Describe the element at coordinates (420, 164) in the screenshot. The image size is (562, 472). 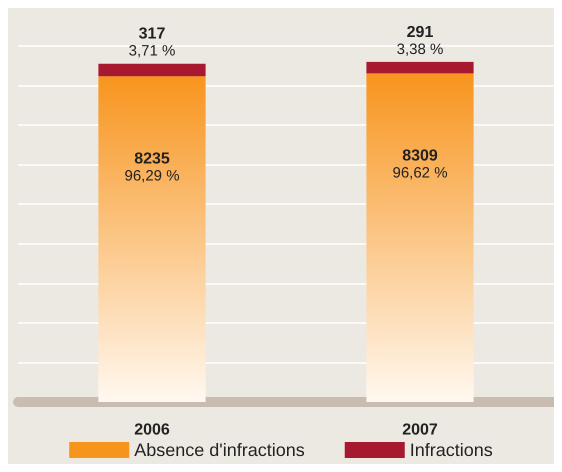
I see `data-label: 8309 96,62 %` at that location.